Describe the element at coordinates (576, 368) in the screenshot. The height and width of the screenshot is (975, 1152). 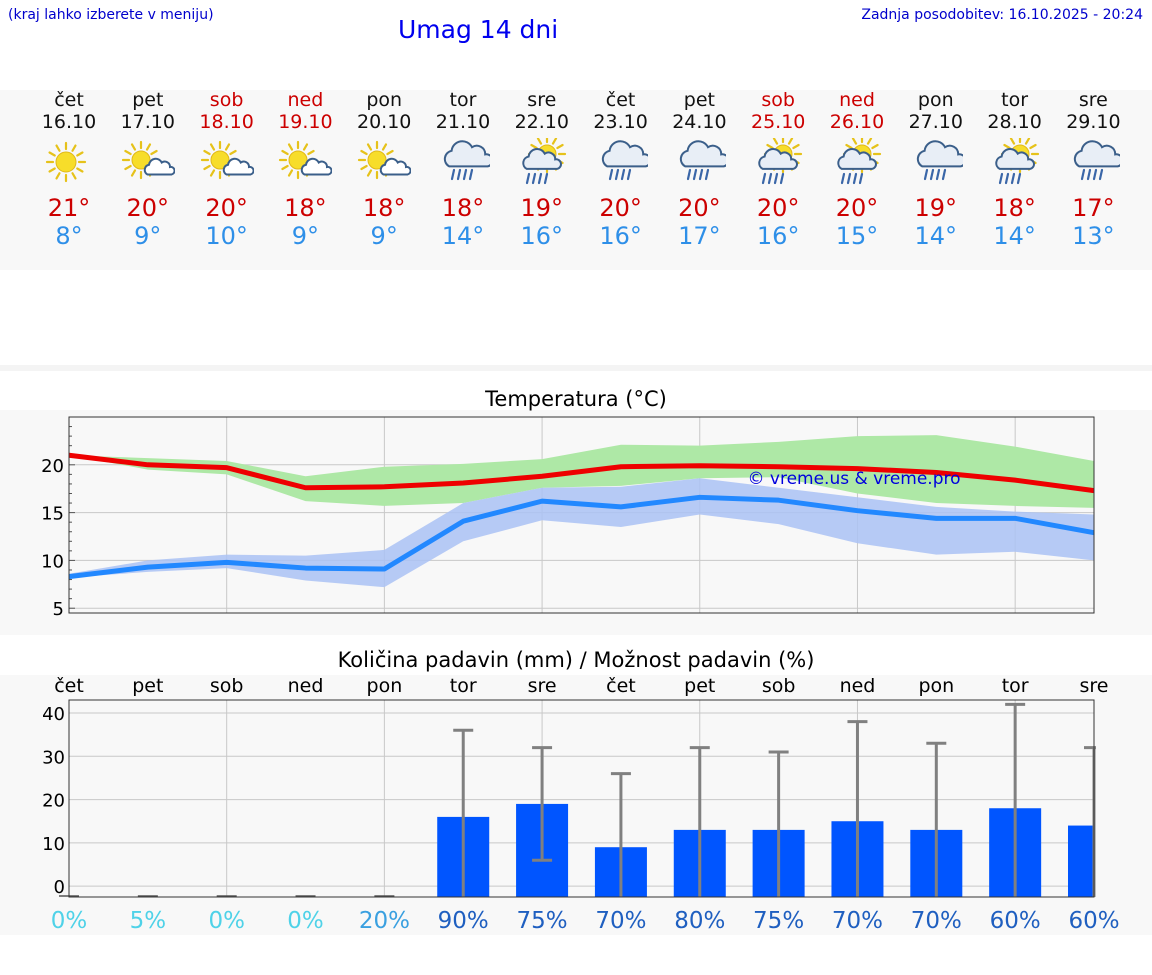
I see `divider-band` at that location.